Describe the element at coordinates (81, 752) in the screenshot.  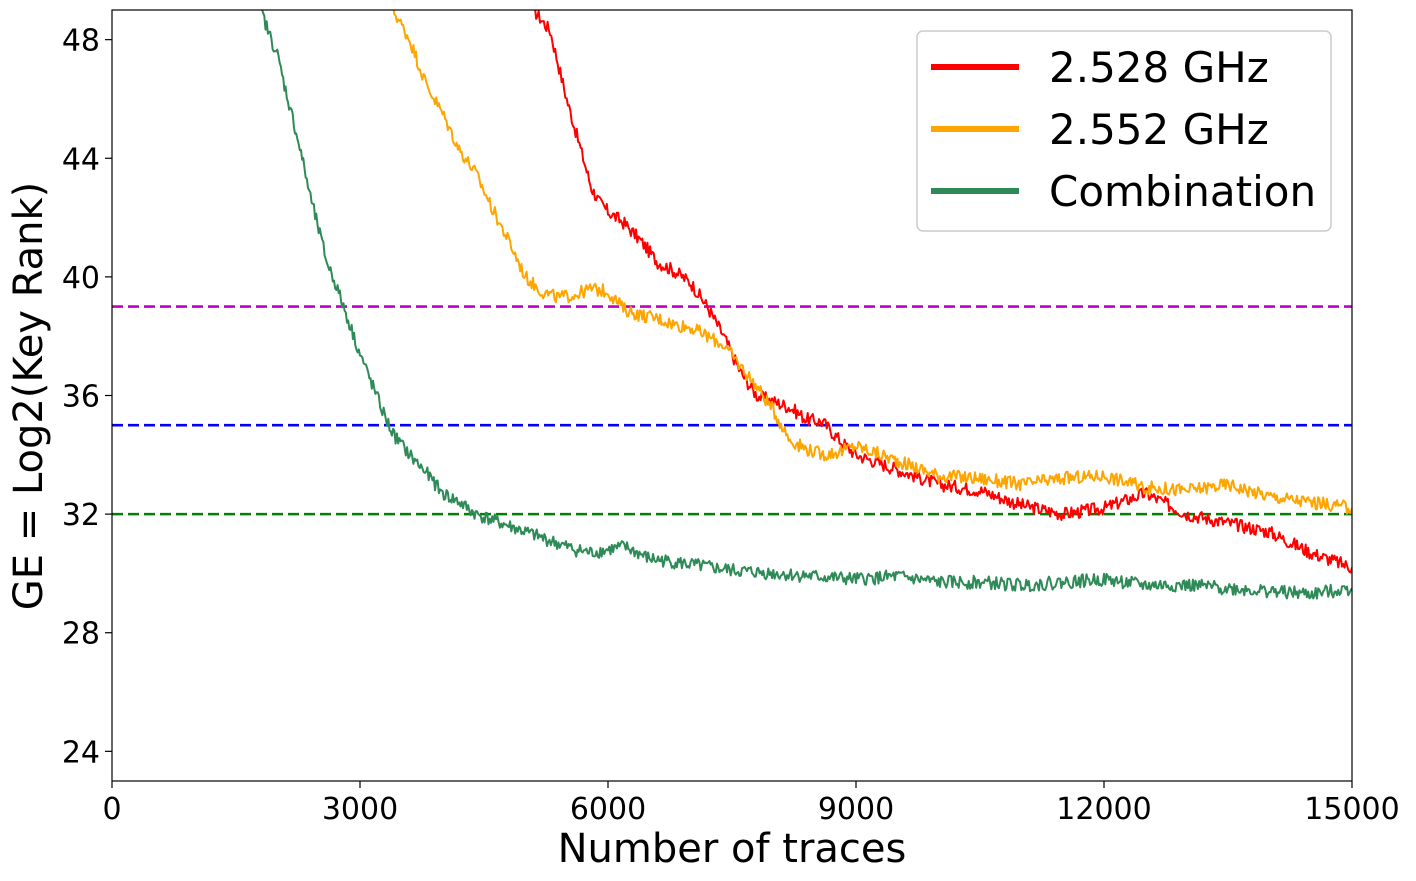
I see `y-tick-label: 24` at that location.